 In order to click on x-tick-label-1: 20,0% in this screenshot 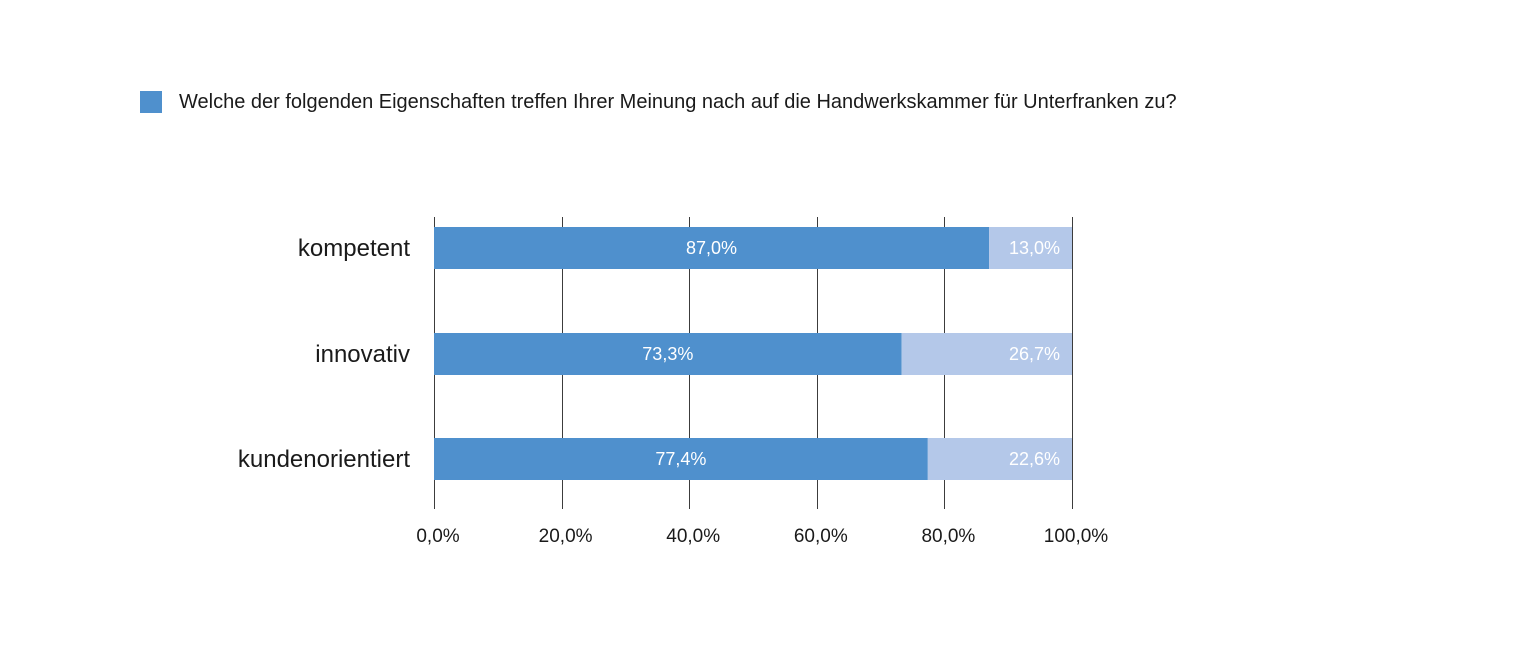, I will do `click(566, 536)`.